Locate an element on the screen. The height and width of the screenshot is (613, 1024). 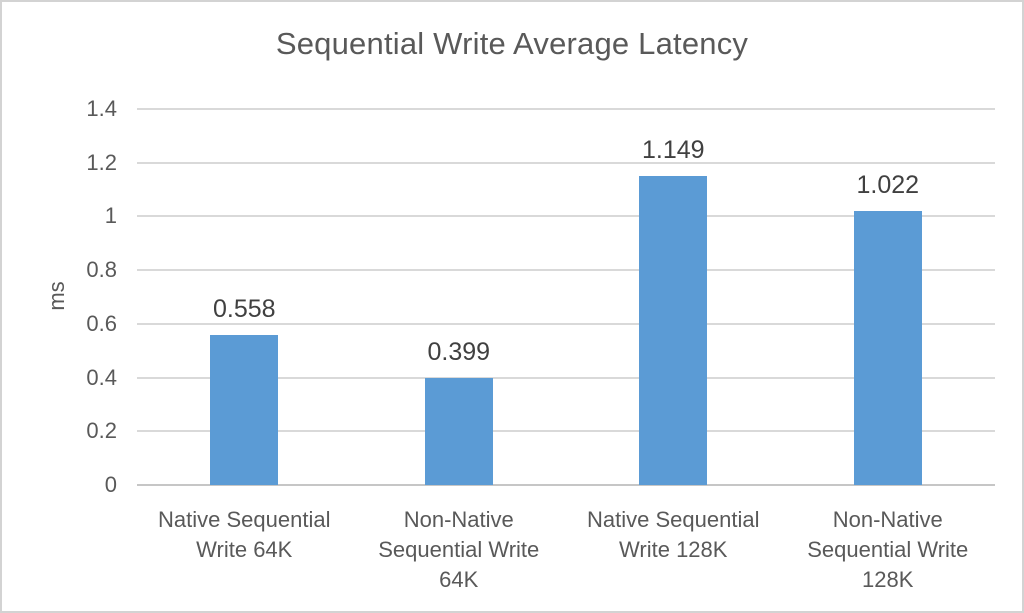
bar-data-label: 1.022 is located at coordinates (888, 185).